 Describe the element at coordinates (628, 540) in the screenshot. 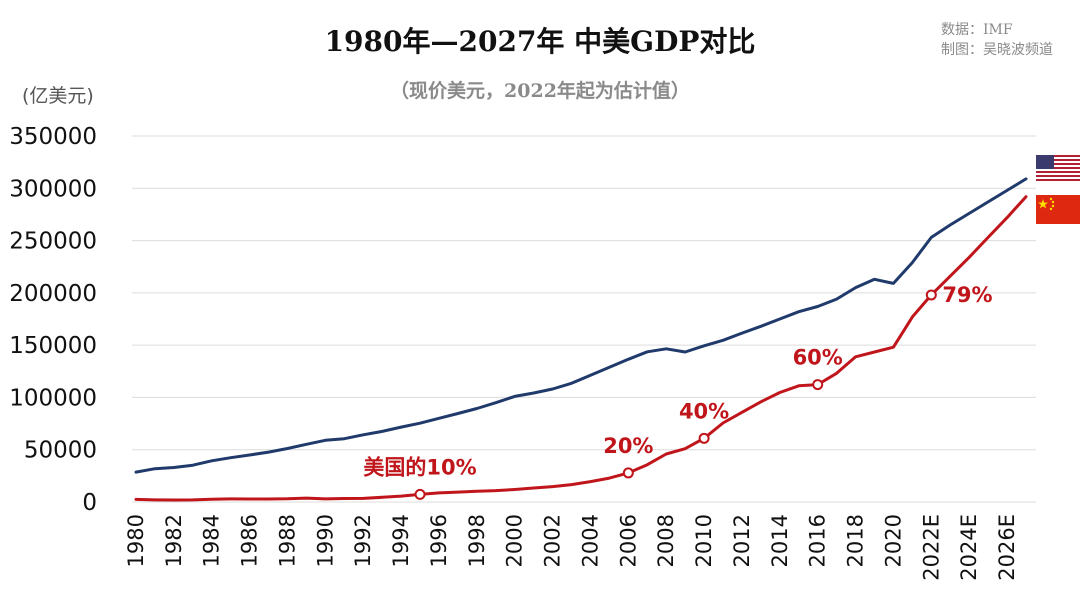

I see `x-tick-label: 2006` at that location.